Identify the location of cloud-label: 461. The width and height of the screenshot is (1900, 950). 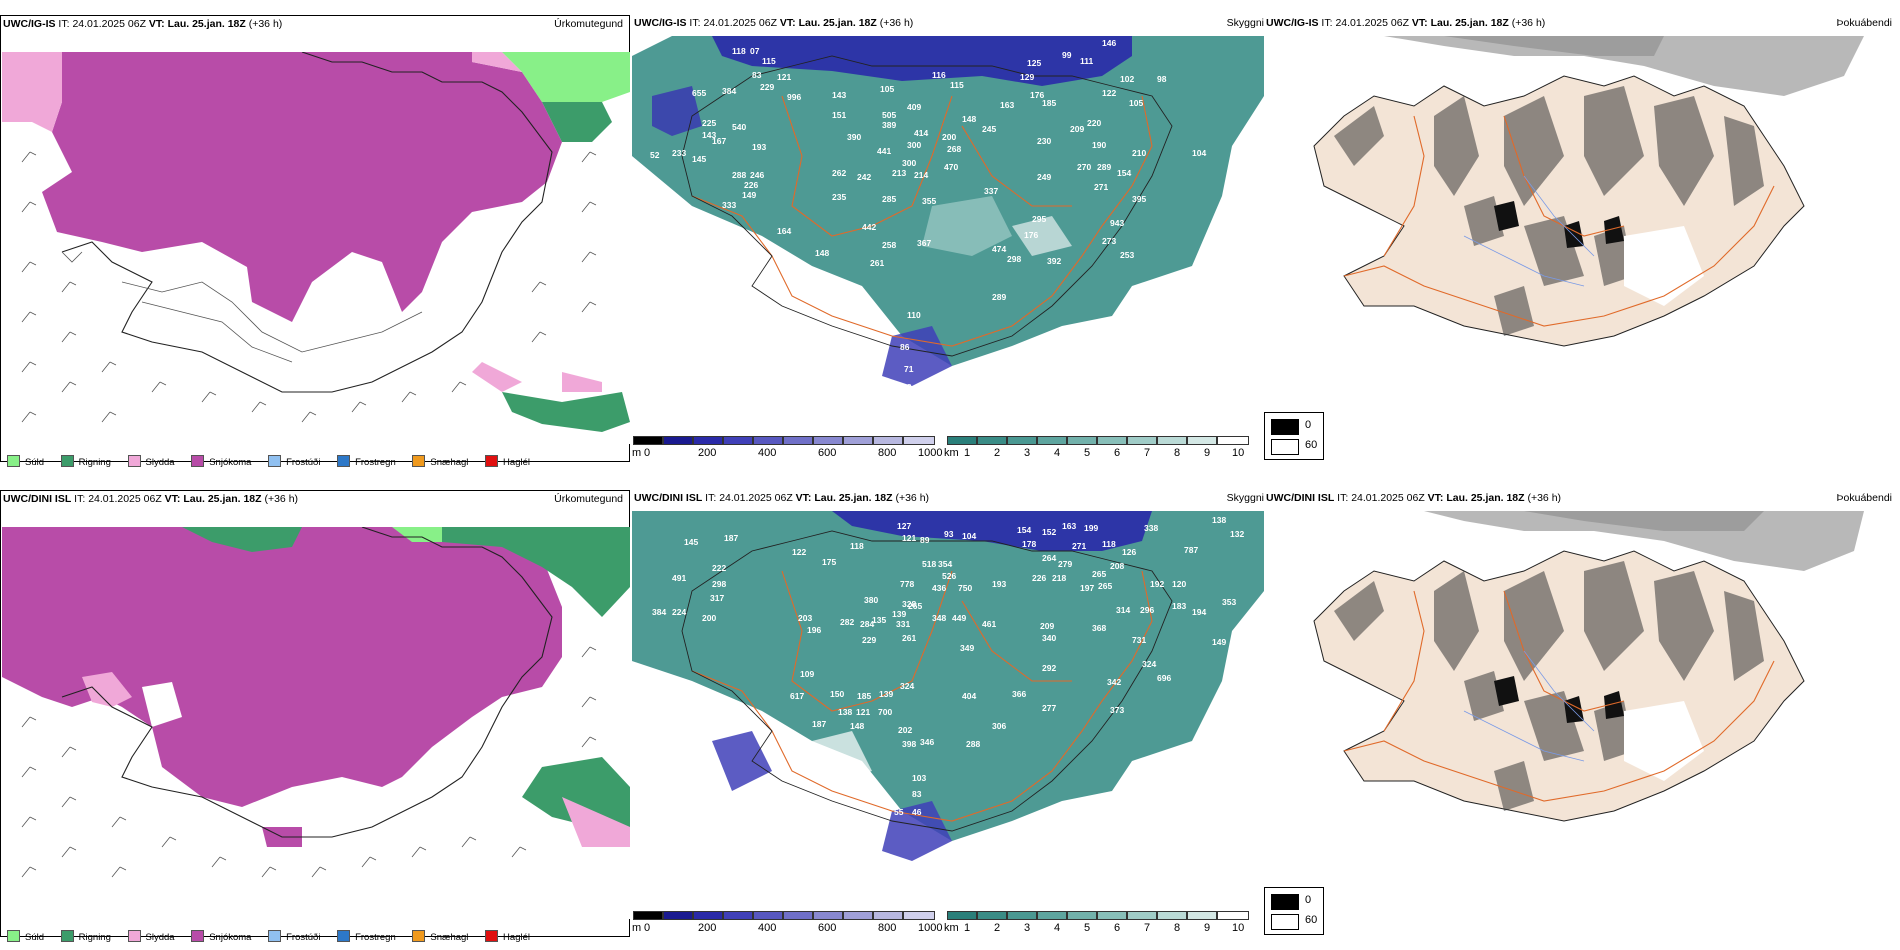
(989, 624).